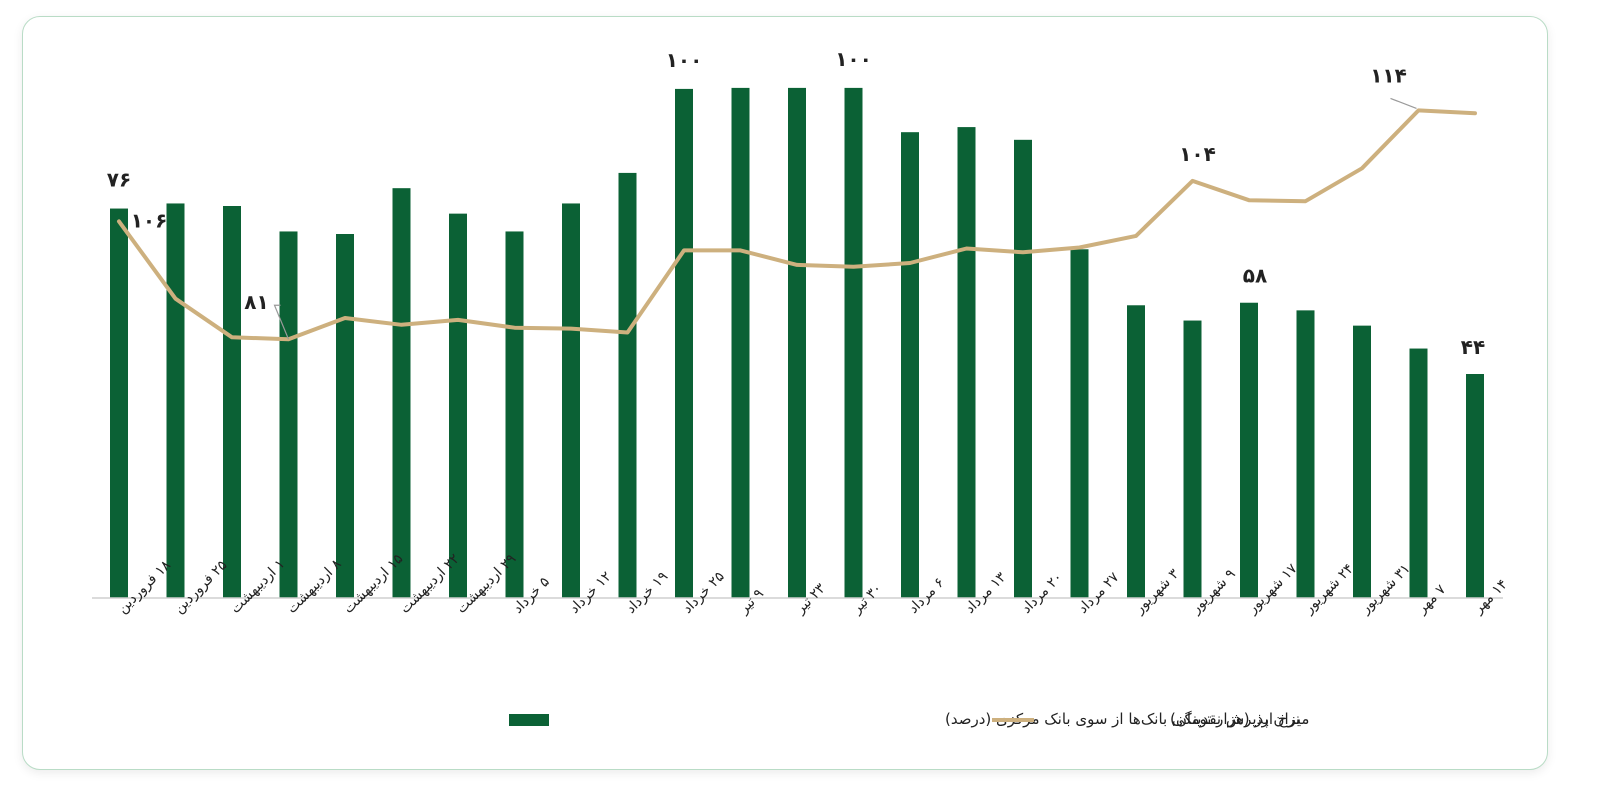 This screenshot has height=800, width=1600. Describe the element at coordinates (1235, 719) in the screenshot. I see `legend-line-label: نرخ ارز (هزار تومان)` at that location.